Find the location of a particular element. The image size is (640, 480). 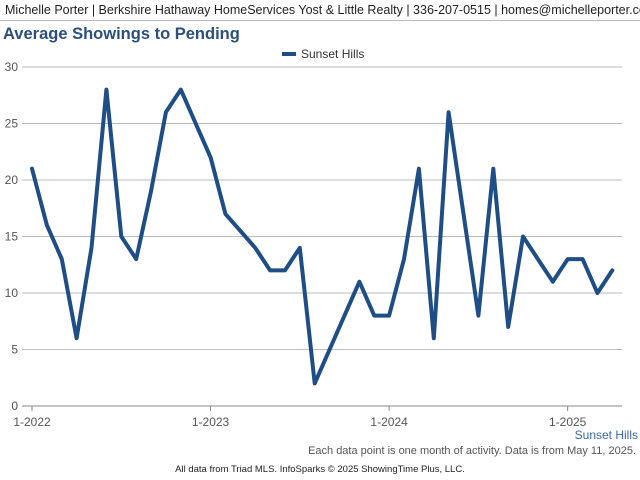

x-tick-label: 1-2025 is located at coordinates (568, 422).